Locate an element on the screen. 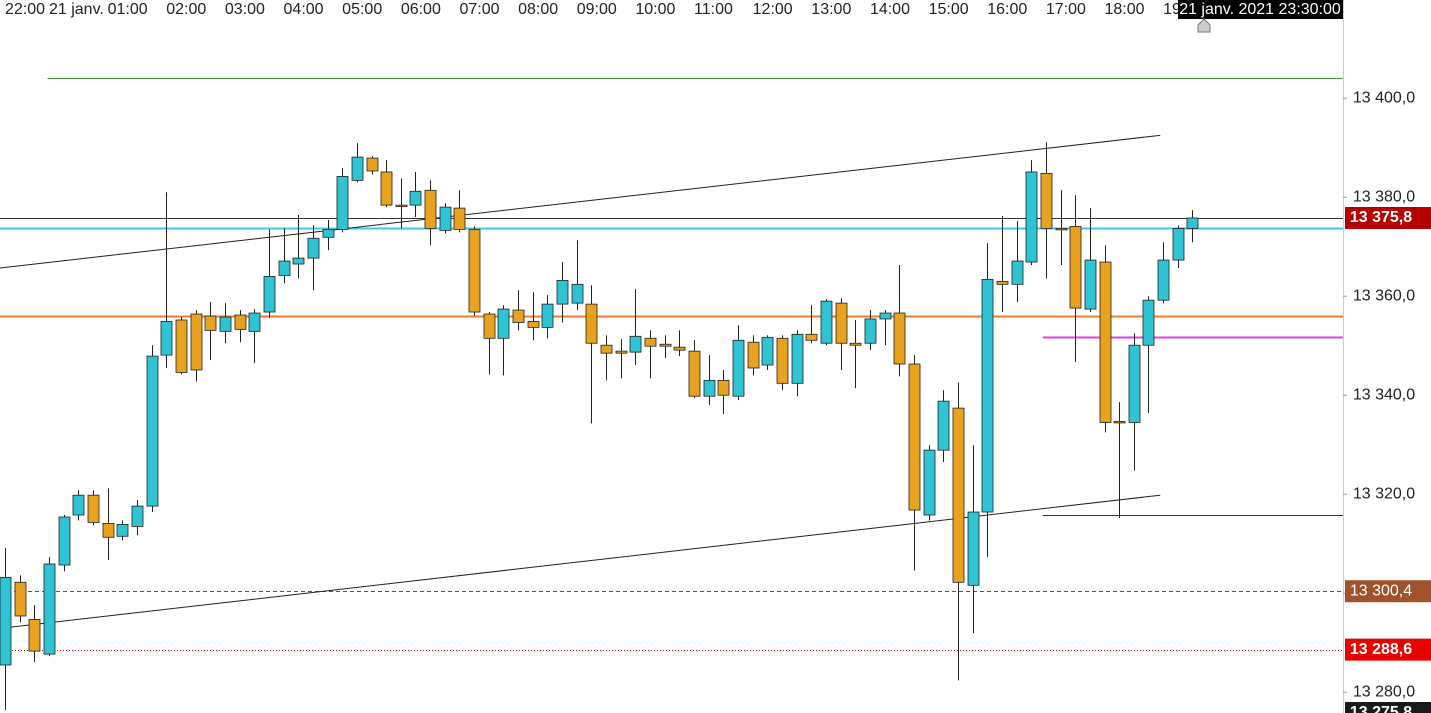 This screenshot has width=1431, height=713. crosshair-label: 21 janv. 2021 23:30:00 is located at coordinates (1260, 9).